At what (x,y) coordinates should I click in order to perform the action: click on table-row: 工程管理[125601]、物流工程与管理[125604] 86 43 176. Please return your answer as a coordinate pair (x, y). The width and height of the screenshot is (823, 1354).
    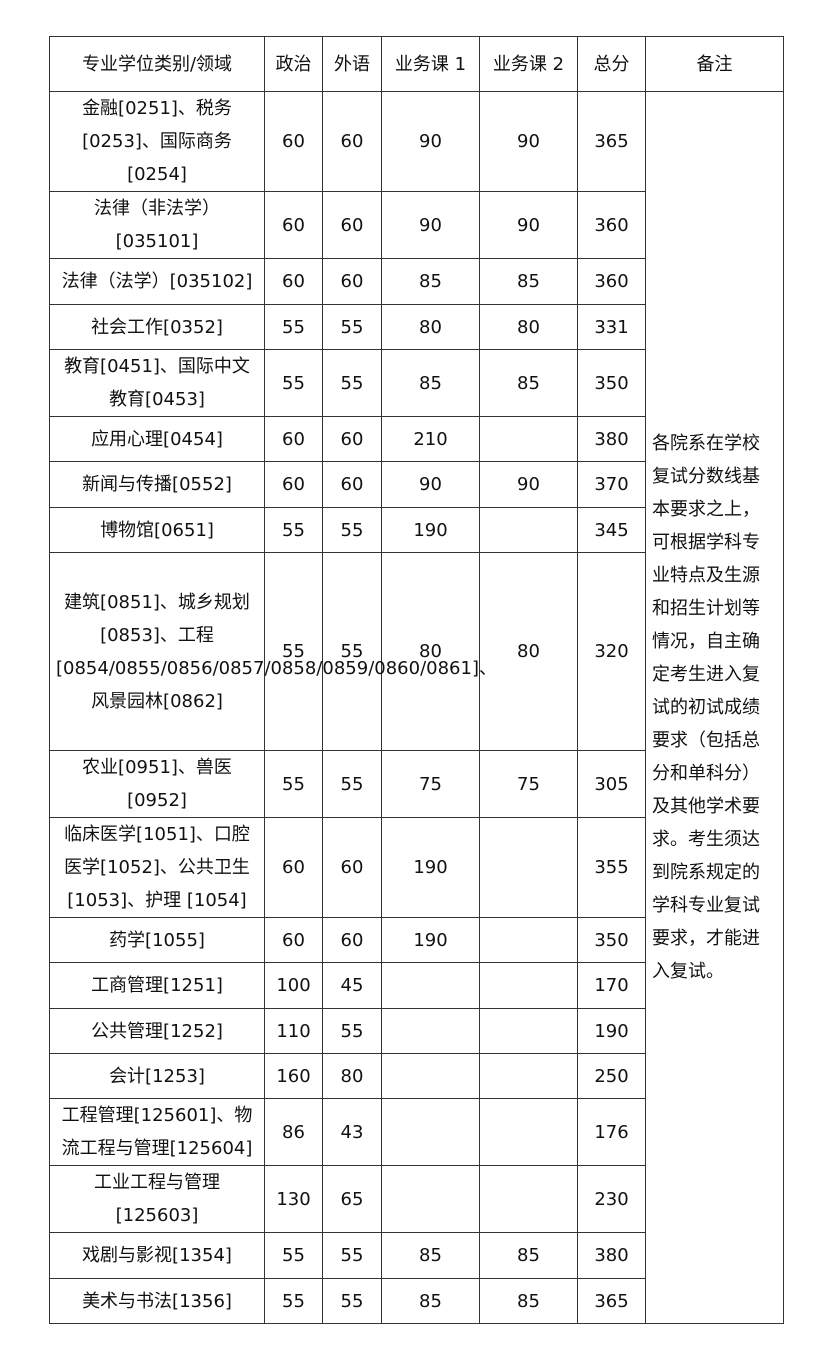
    Looking at the image, I should click on (416, 1132).